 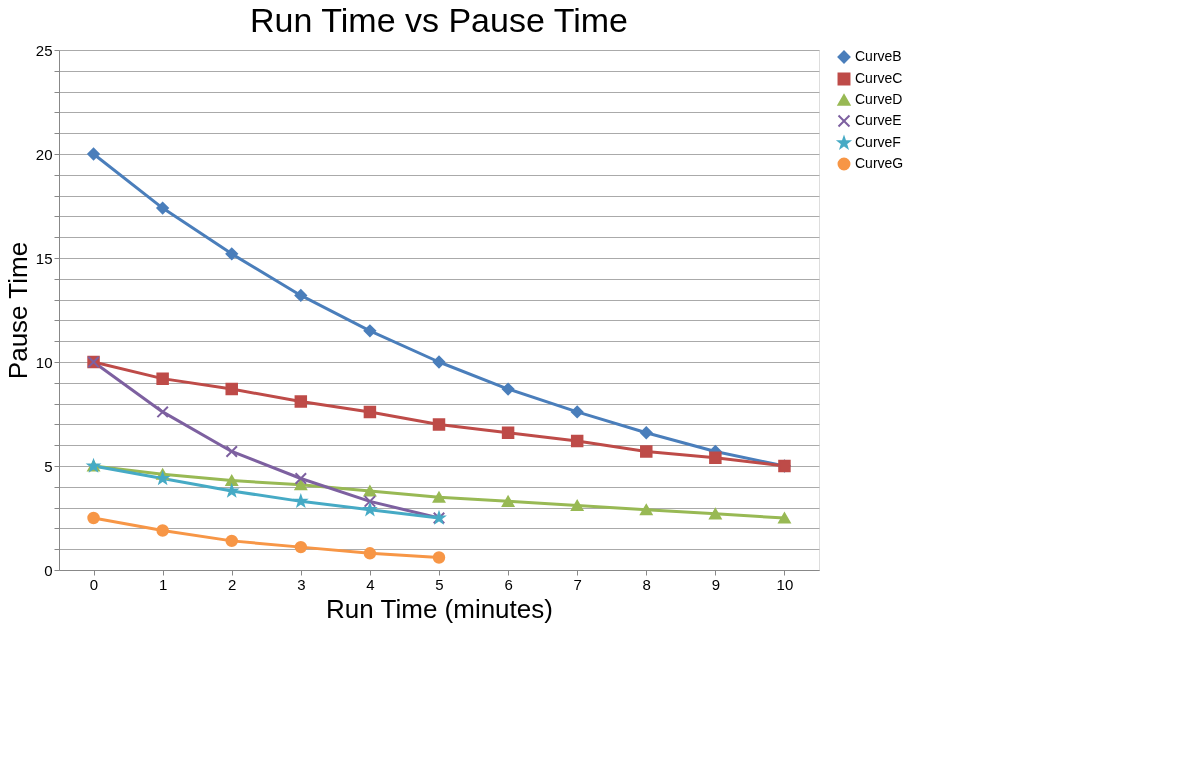 What do you see at coordinates (17, 310) in the screenshot?
I see `y-axis-title: Pause Time` at bounding box center [17, 310].